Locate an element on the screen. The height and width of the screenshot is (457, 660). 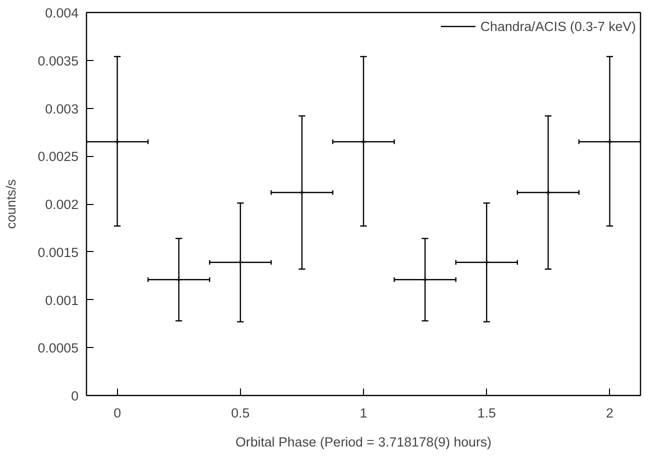
x-tick-label: 1 is located at coordinates (364, 413).